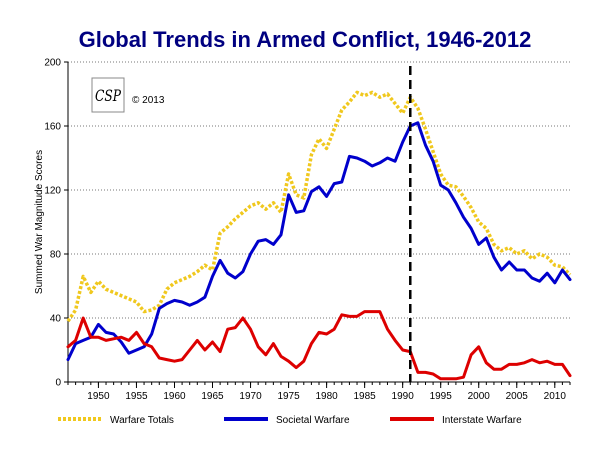 The image size is (610, 458). Describe the element at coordinates (441, 396) in the screenshot. I see `x-tick-label: 1995` at that location.